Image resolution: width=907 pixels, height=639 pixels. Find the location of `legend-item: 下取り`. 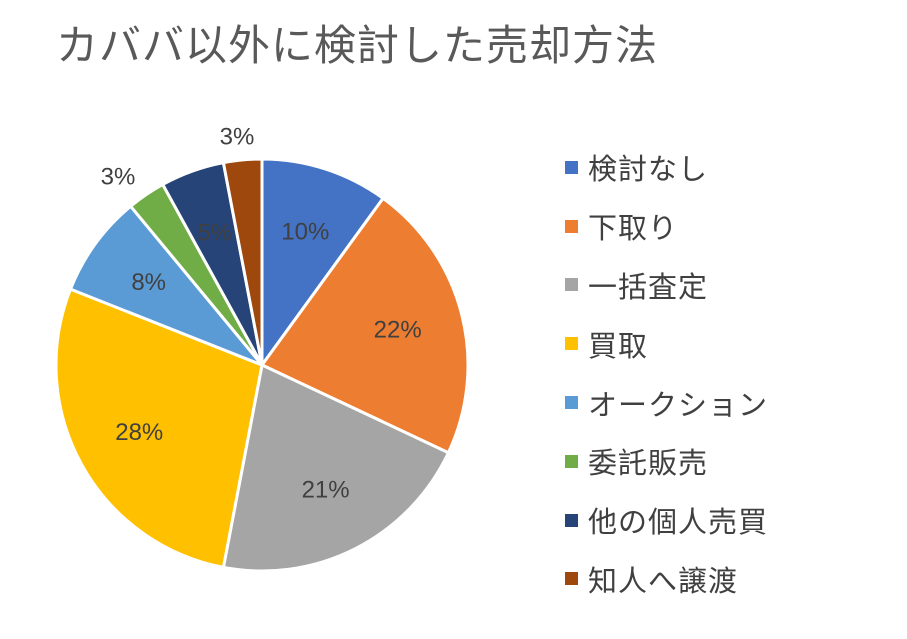

legend-item: 下取り is located at coordinates (666, 226).